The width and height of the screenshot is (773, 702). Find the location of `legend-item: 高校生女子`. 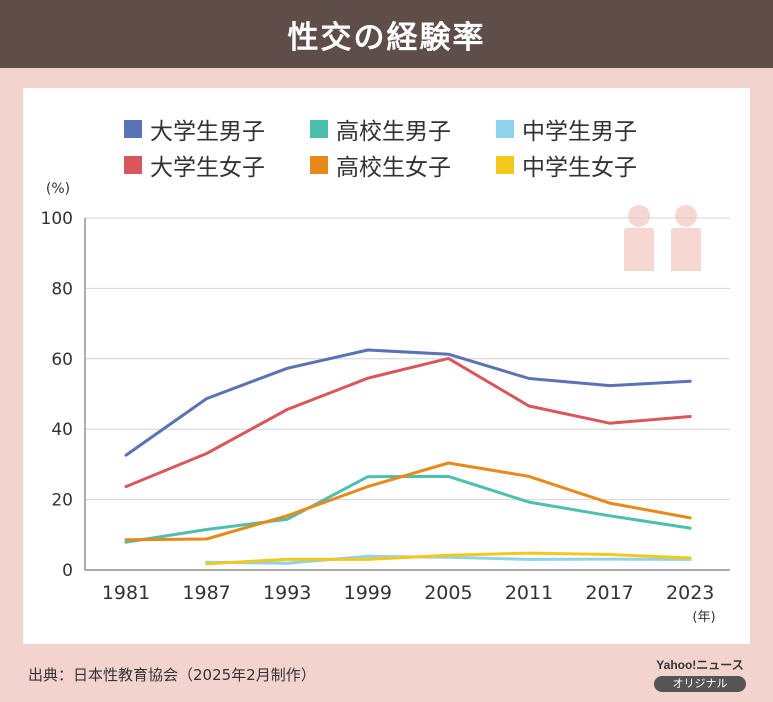

legend-item: 高校生女子 is located at coordinates (380, 165).